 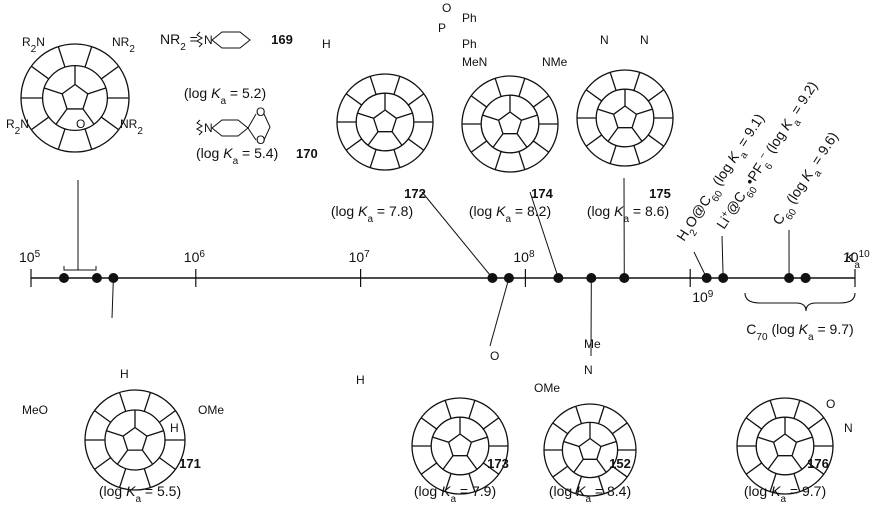 What do you see at coordinates (628, 214) in the screenshot?
I see `caption: (log Ka = 8.6)` at bounding box center [628, 214].